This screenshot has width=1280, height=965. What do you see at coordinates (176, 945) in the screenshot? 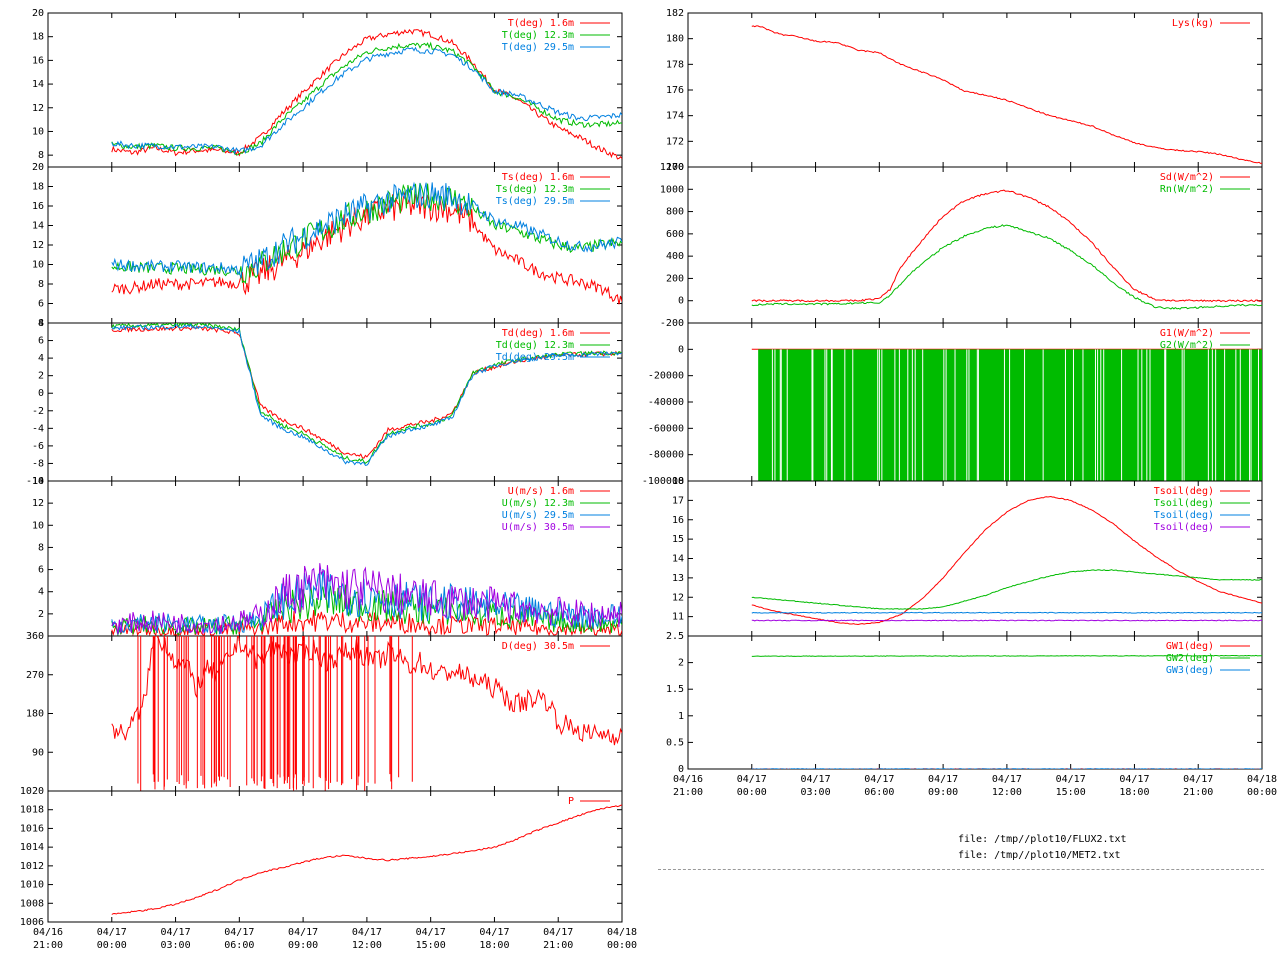
I see `xtick-label: 03:00` at bounding box center [176, 945].